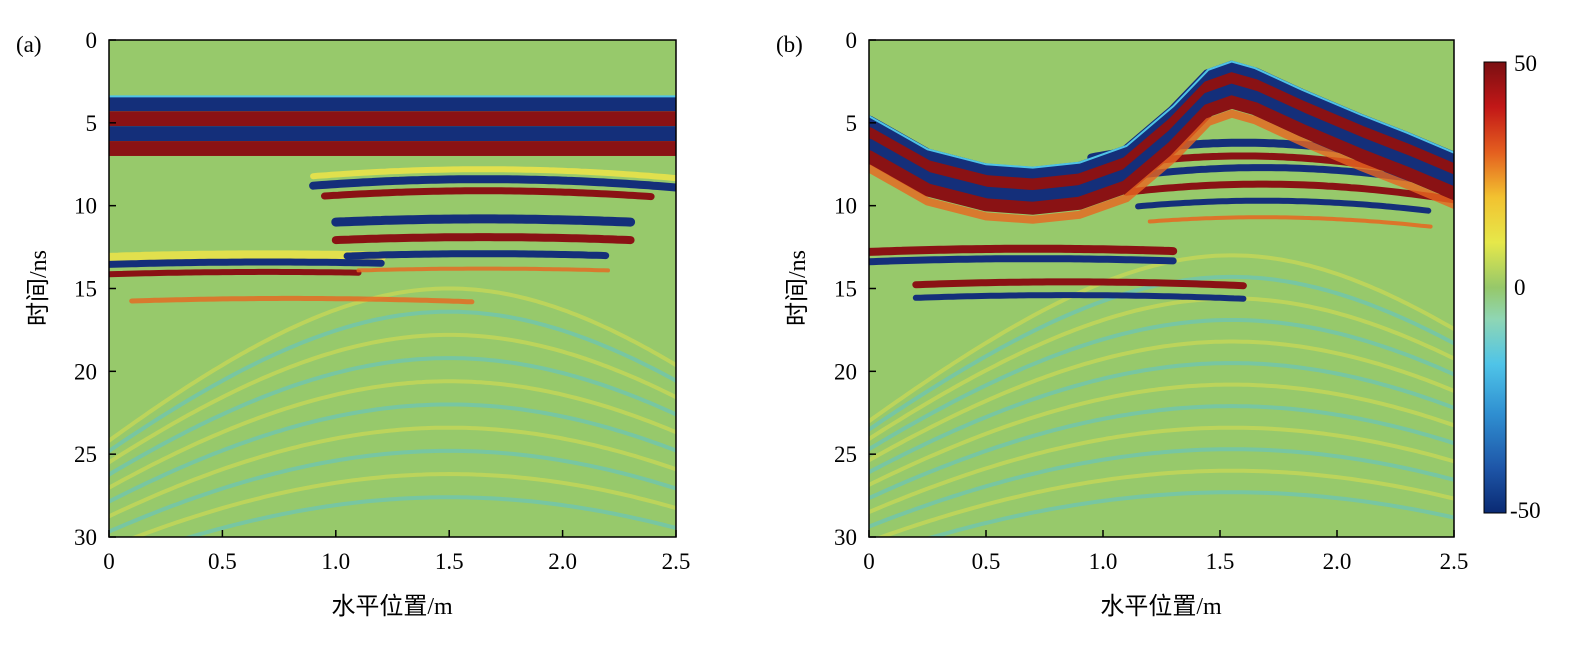 The image size is (1594, 649). I want to click on target-hyperbola-red, so click(488, 194).